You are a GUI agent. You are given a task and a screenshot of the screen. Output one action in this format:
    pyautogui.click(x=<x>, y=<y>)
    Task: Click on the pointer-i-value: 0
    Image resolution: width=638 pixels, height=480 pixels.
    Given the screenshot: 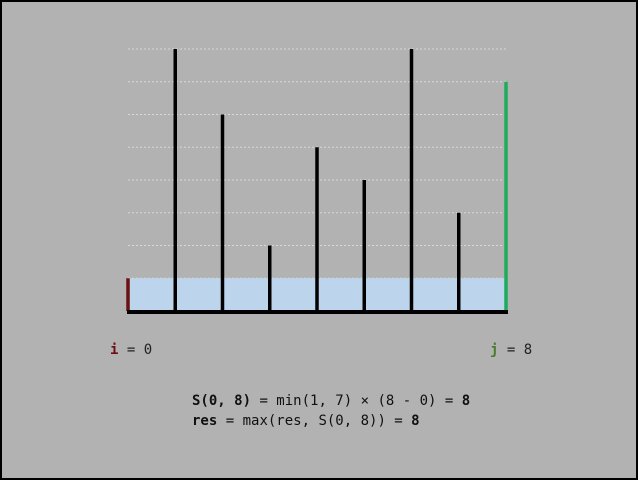 What is the action you would take?
    pyautogui.click(x=148, y=350)
    